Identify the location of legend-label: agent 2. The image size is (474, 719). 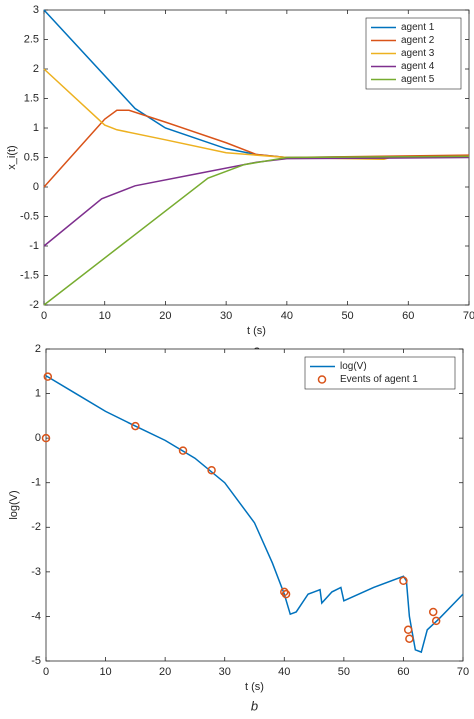
(418, 40).